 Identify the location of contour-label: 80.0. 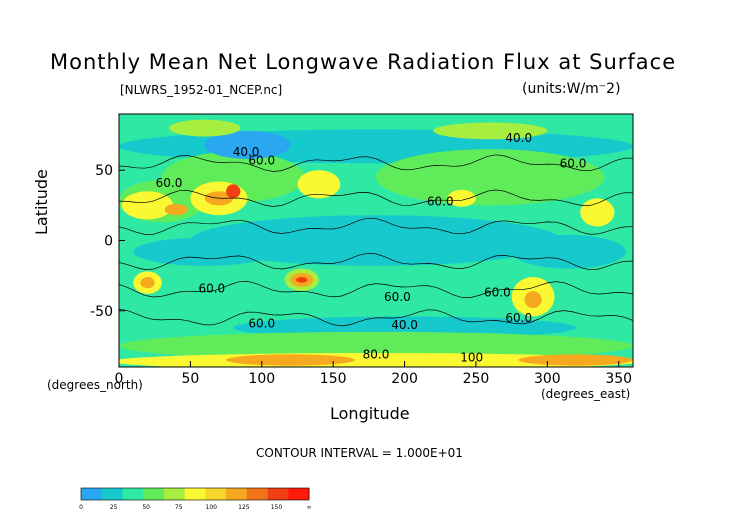
(376, 355).